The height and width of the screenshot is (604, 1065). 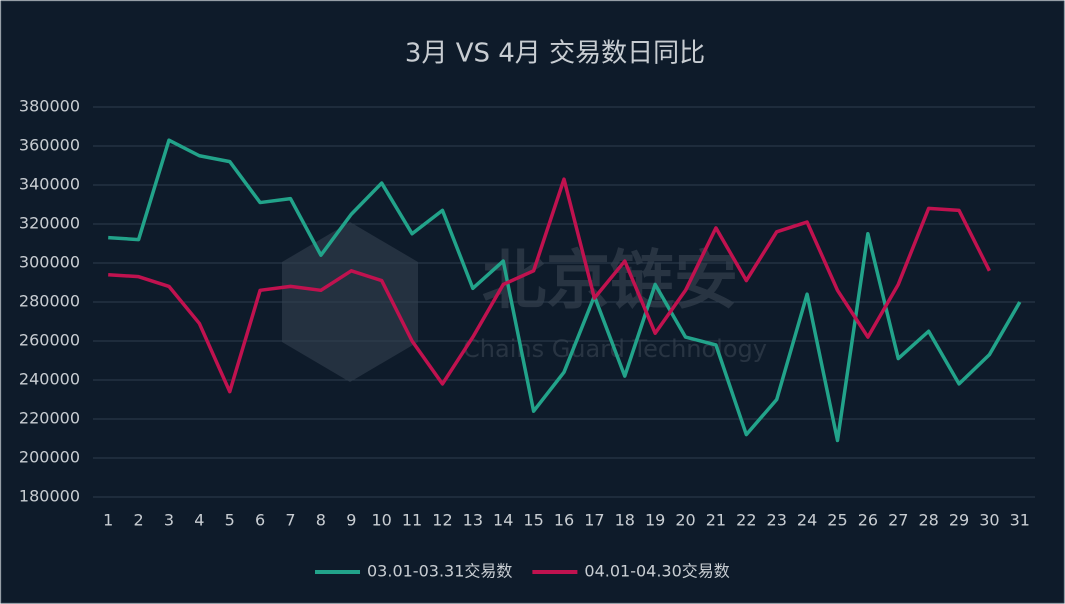 I want to click on x-tick-label: 16, so click(x=564, y=520).